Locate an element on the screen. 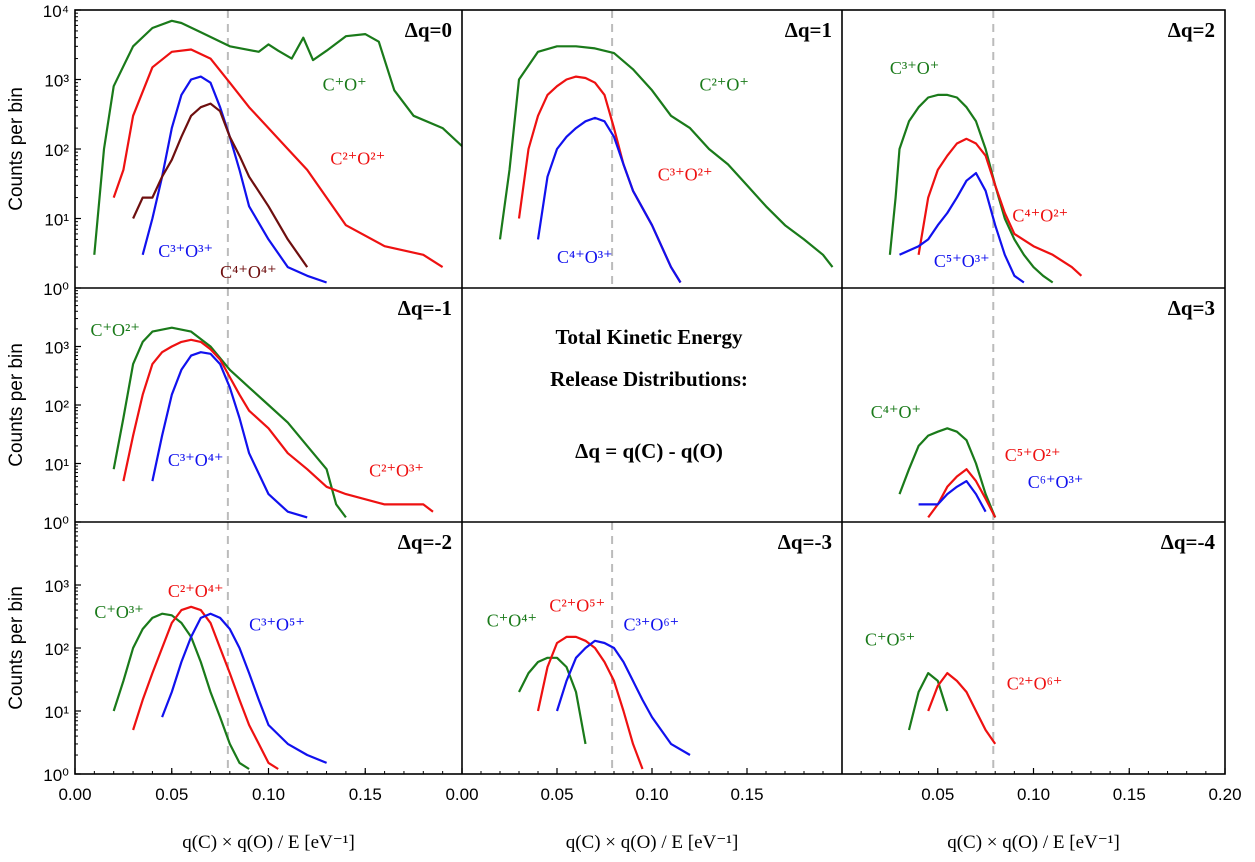 This screenshot has height=862, width=1255. series-label: C⁴⁺O²⁺ is located at coordinates (1040, 216).